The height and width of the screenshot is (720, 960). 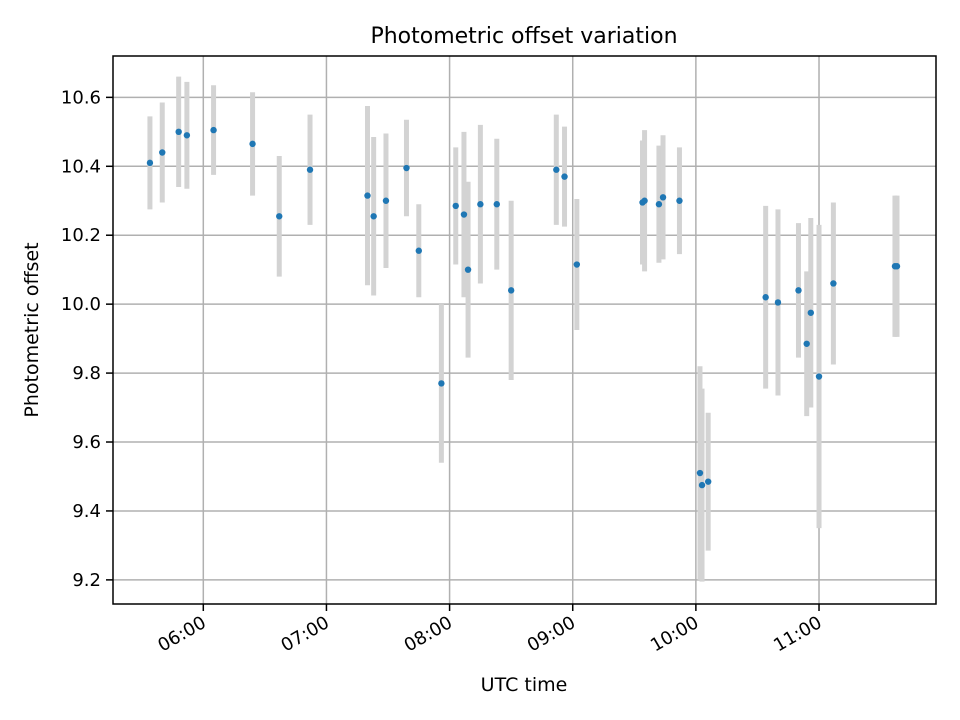 What do you see at coordinates (81, 166) in the screenshot?
I see `y-tick-label: 10.4` at bounding box center [81, 166].